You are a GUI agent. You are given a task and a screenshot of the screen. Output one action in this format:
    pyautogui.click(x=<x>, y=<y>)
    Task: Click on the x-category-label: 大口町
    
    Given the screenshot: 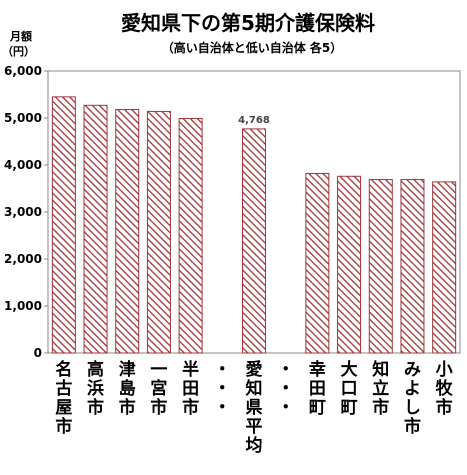 What is the action you would take?
    pyautogui.click(x=349, y=388)
    